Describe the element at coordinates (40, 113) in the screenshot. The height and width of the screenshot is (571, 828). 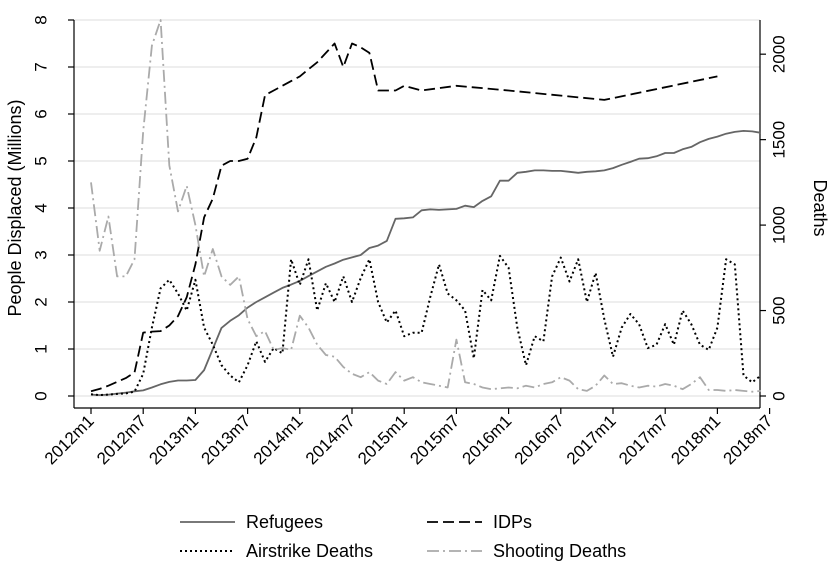
I see `y-tick-label: 6` at that location.